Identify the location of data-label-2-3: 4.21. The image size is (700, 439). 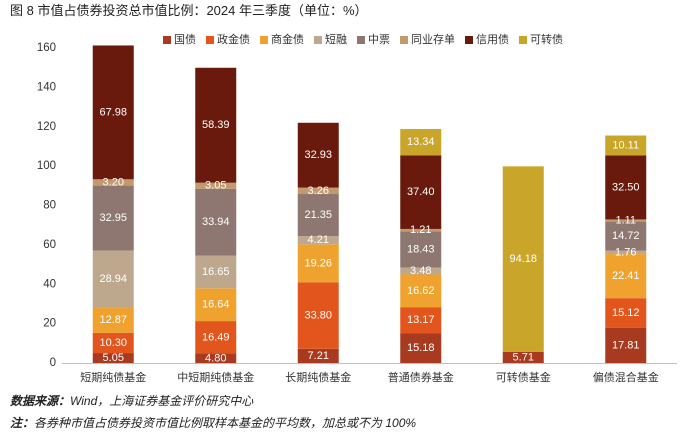
(318, 240).